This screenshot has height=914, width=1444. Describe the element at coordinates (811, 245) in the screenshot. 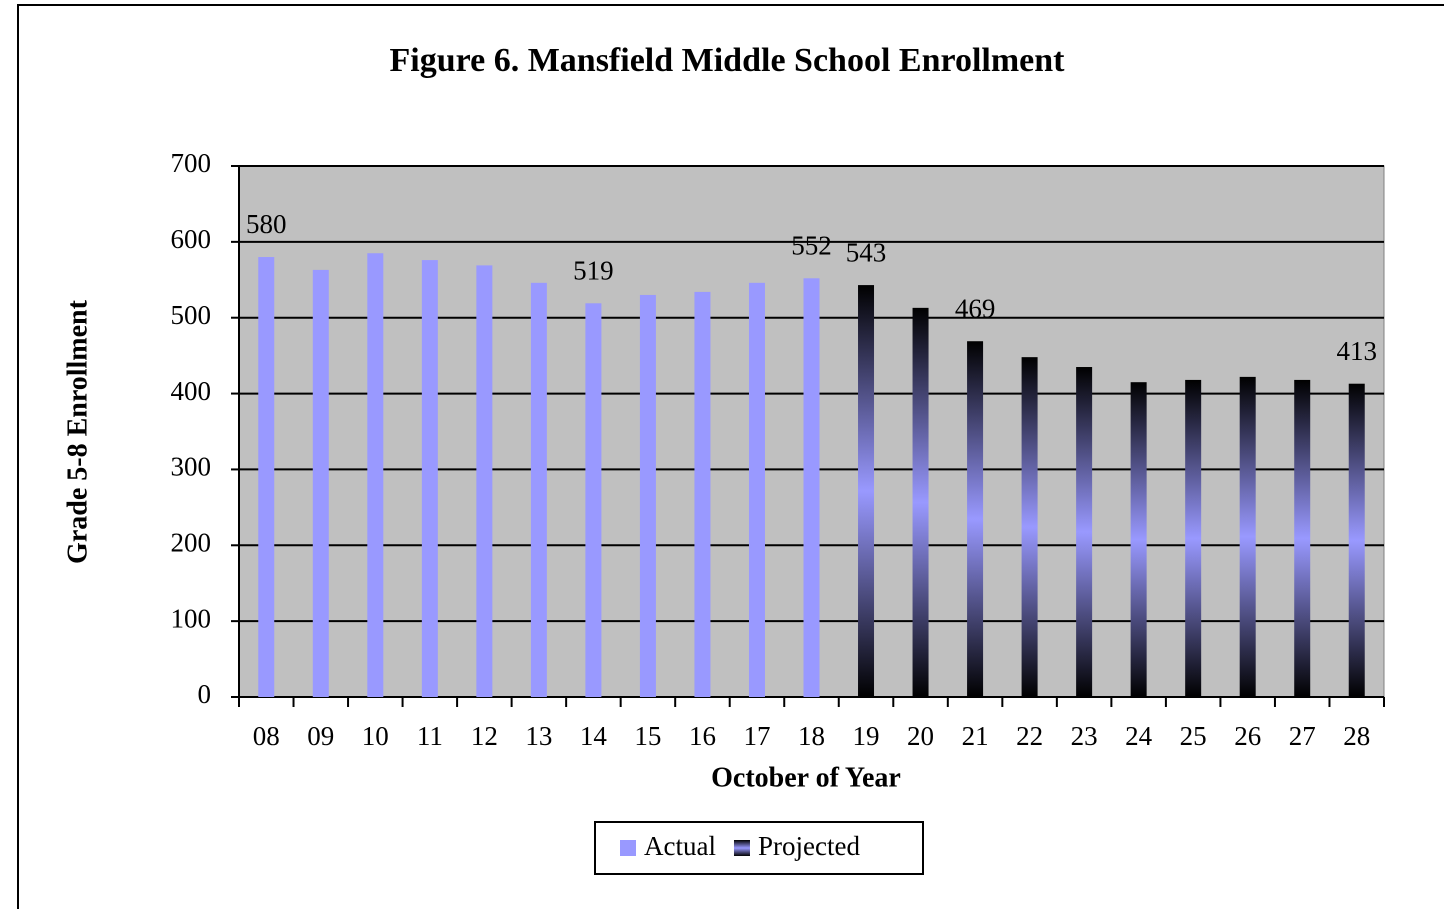

I see `data-label: 552` at that location.